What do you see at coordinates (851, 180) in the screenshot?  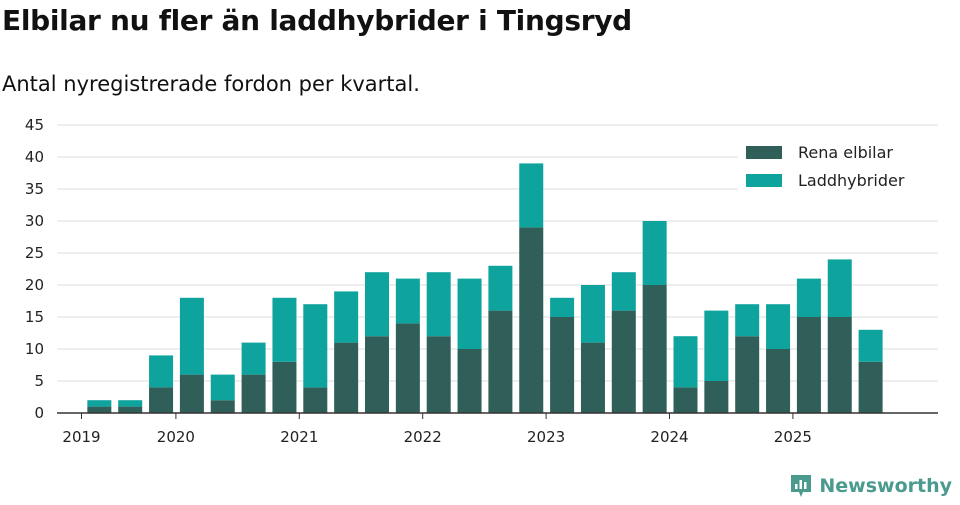 I see `legend-label-laddhybrider: Laddhybrider` at bounding box center [851, 180].